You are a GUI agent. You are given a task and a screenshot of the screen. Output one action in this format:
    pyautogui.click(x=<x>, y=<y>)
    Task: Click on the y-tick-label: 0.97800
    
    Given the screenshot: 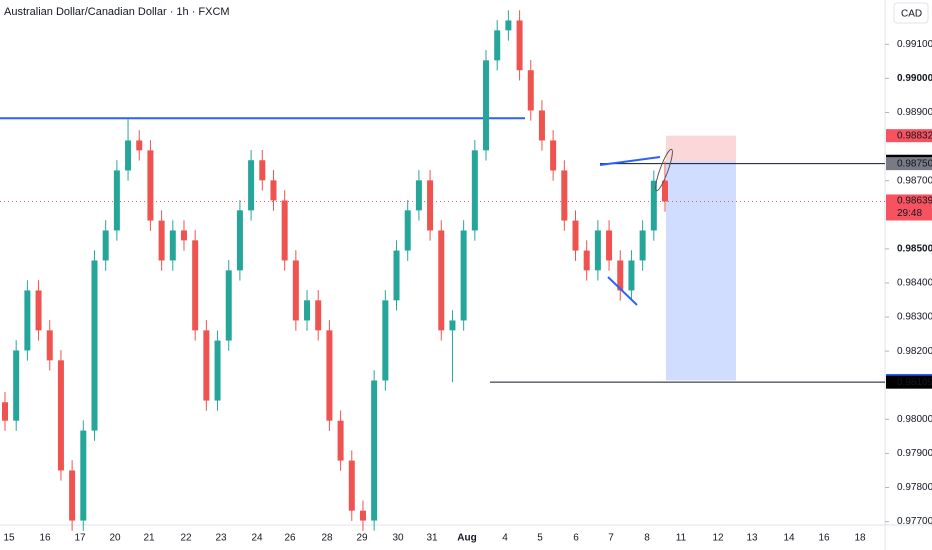 What is the action you would take?
    pyautogui.click(x=914, y=487)
    